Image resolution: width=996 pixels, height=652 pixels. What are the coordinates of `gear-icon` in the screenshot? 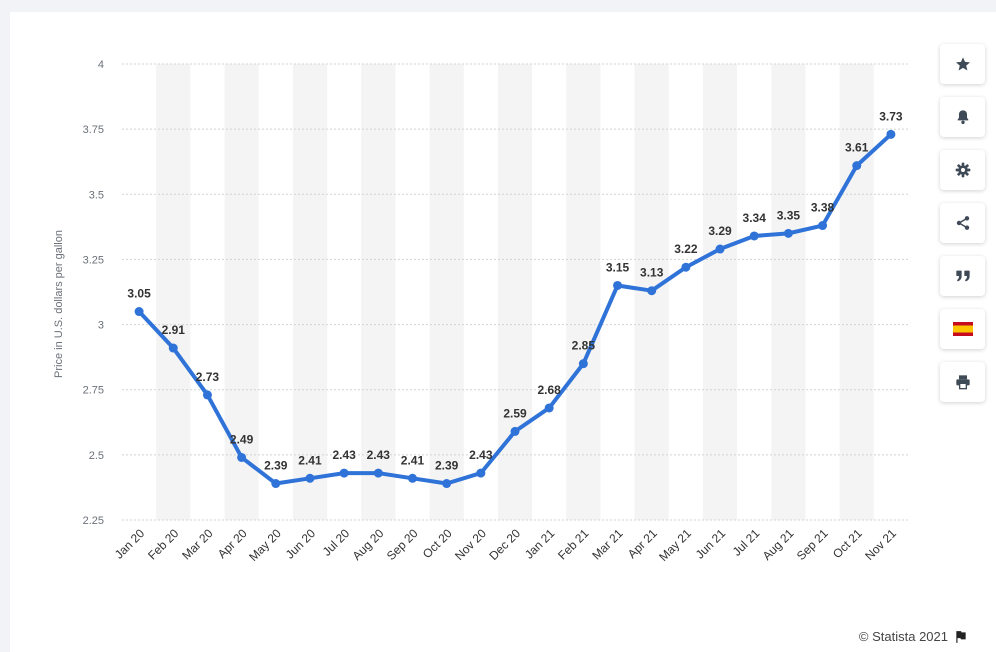 It's located at (962, 170).